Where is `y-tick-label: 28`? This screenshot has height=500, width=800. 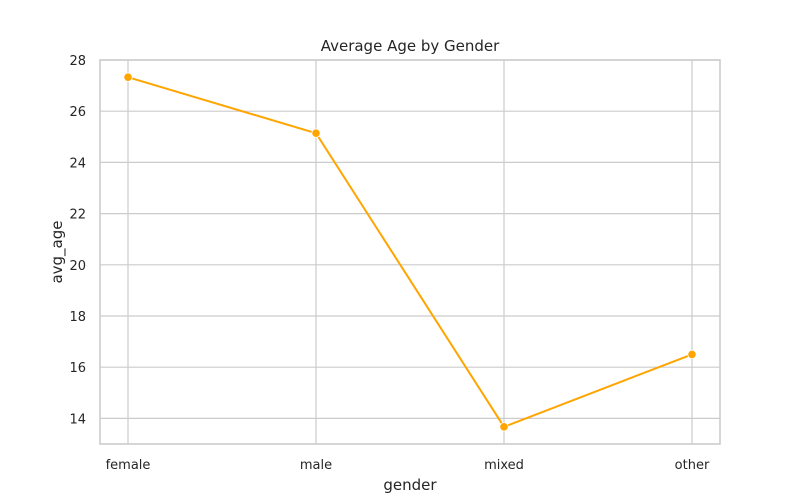 y-tick-label: 28 is located at coordinates (77, 61).